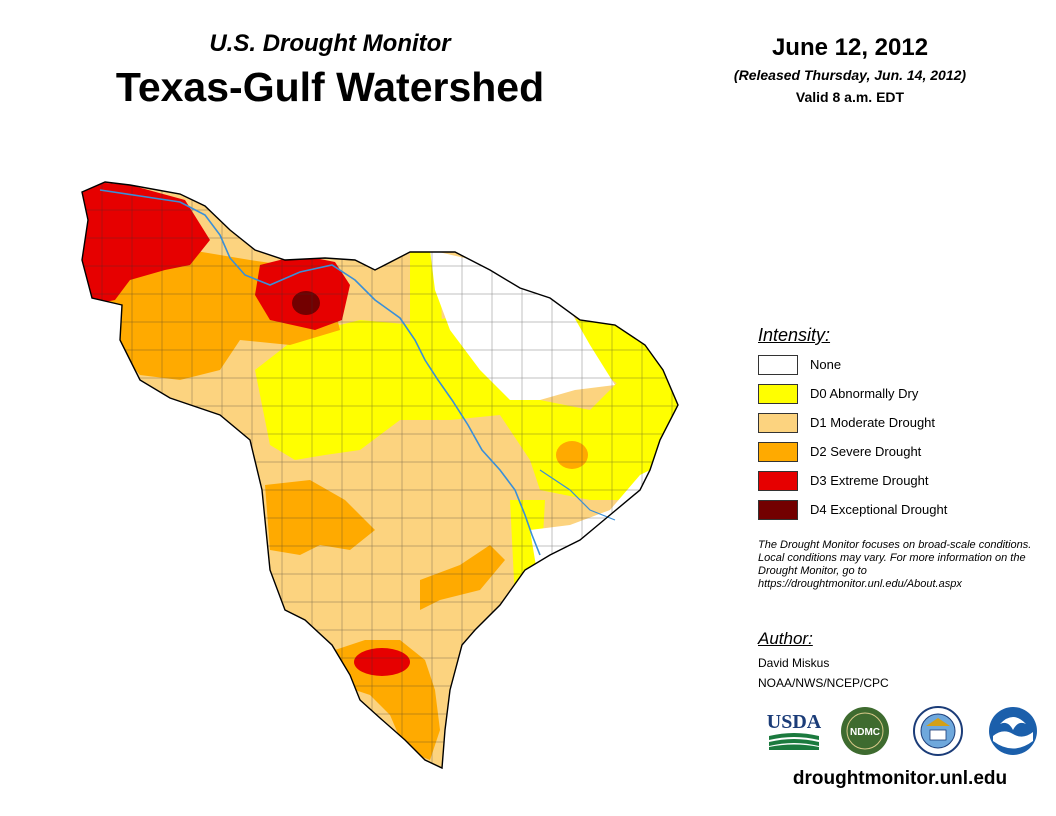  Describe the element at coordinates (873, 422) in the screenshot. I see `legend-label: D1 Moderate Drought` at that location.